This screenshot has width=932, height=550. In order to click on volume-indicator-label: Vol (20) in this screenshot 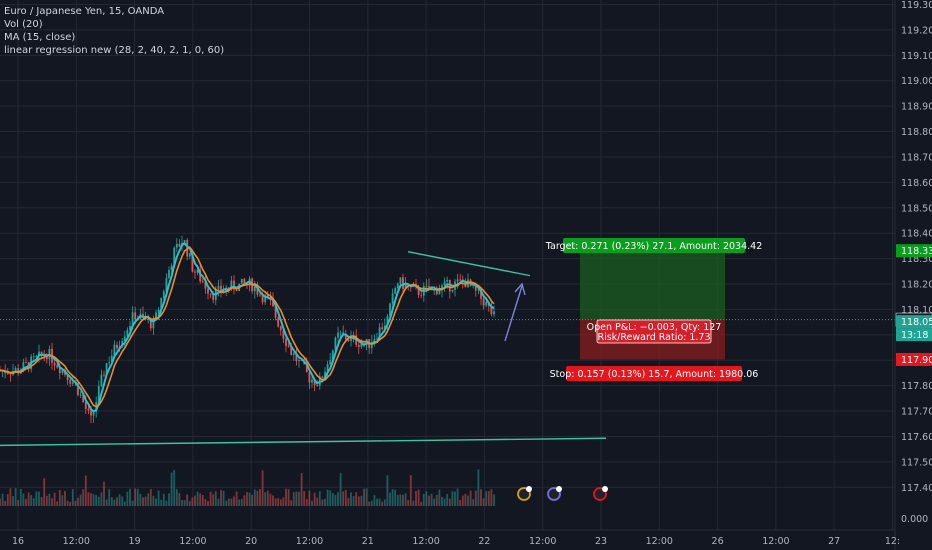, I will do `click(23, 24)`.